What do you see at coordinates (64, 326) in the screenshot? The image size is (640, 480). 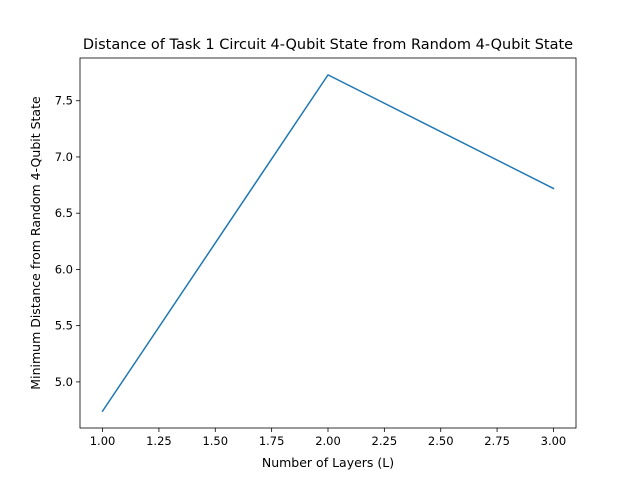 I see `y-tick-label: 5.5` at bounding box center [64, 326].